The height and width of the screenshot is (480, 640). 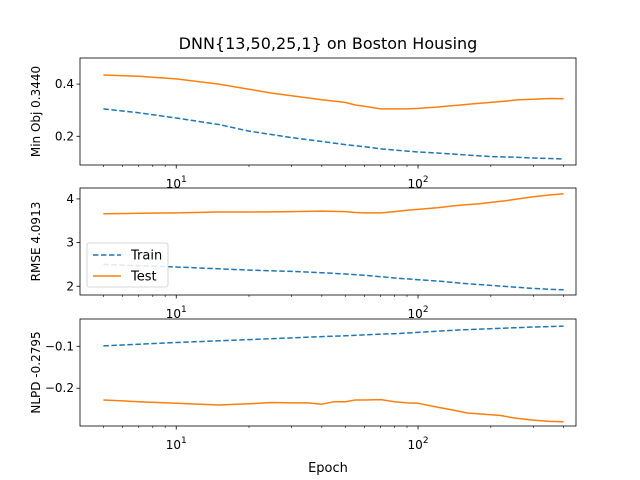 I want to click on y-tick-label: −0.1, so click(x=59, y=346).